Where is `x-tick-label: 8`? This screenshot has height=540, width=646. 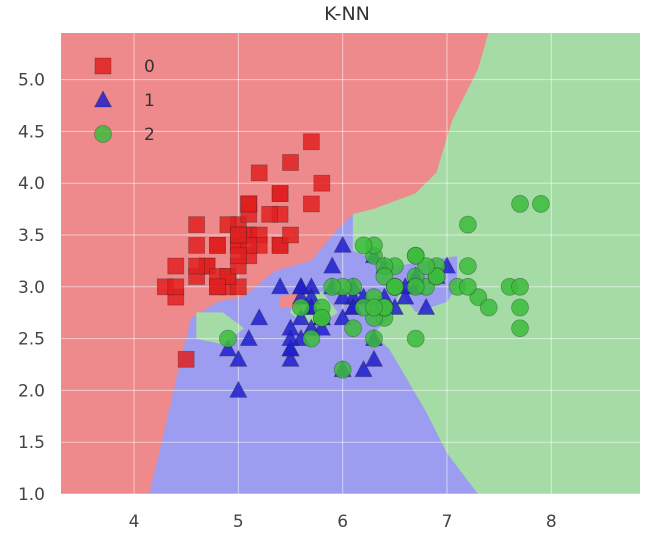
x-tick-label: 8 is located at coordinates (551, 522).